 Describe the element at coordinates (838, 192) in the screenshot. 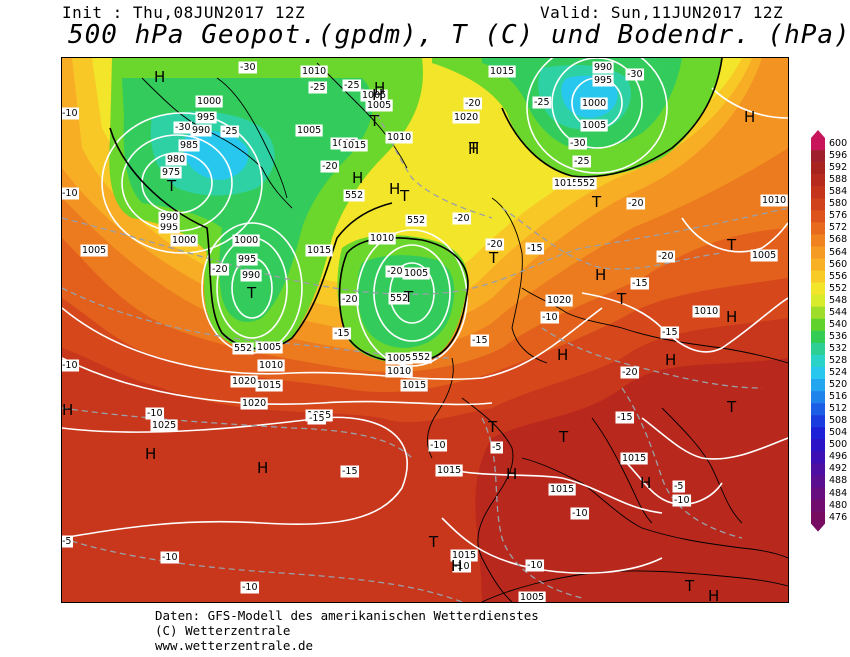

I see `legend-label: 584` at that location.